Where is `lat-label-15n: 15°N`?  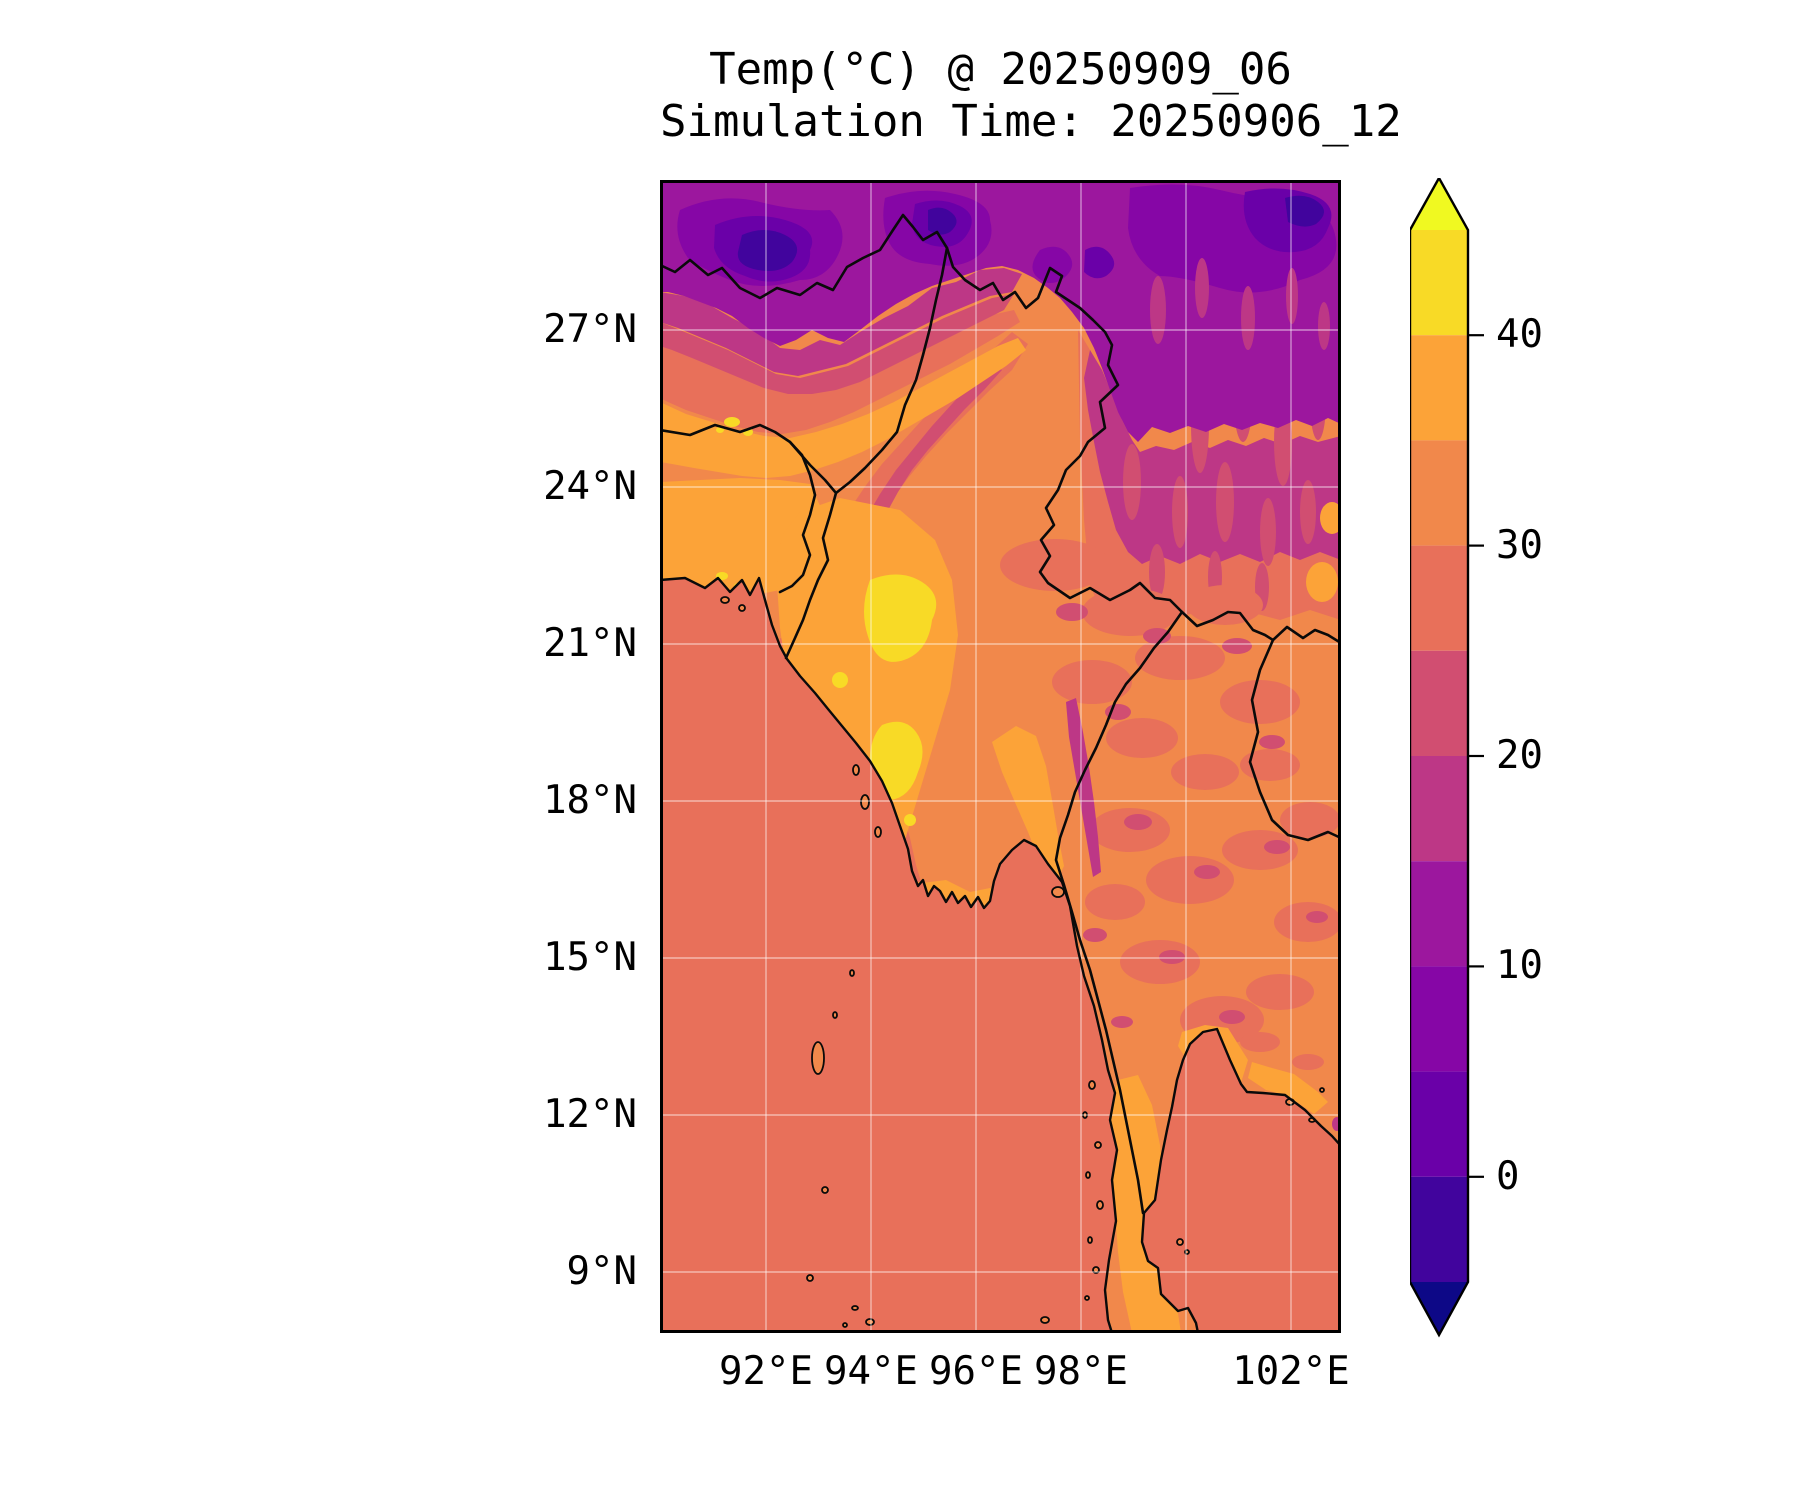 lat-label-15n: 15°N is located at coordinates (590, 957).